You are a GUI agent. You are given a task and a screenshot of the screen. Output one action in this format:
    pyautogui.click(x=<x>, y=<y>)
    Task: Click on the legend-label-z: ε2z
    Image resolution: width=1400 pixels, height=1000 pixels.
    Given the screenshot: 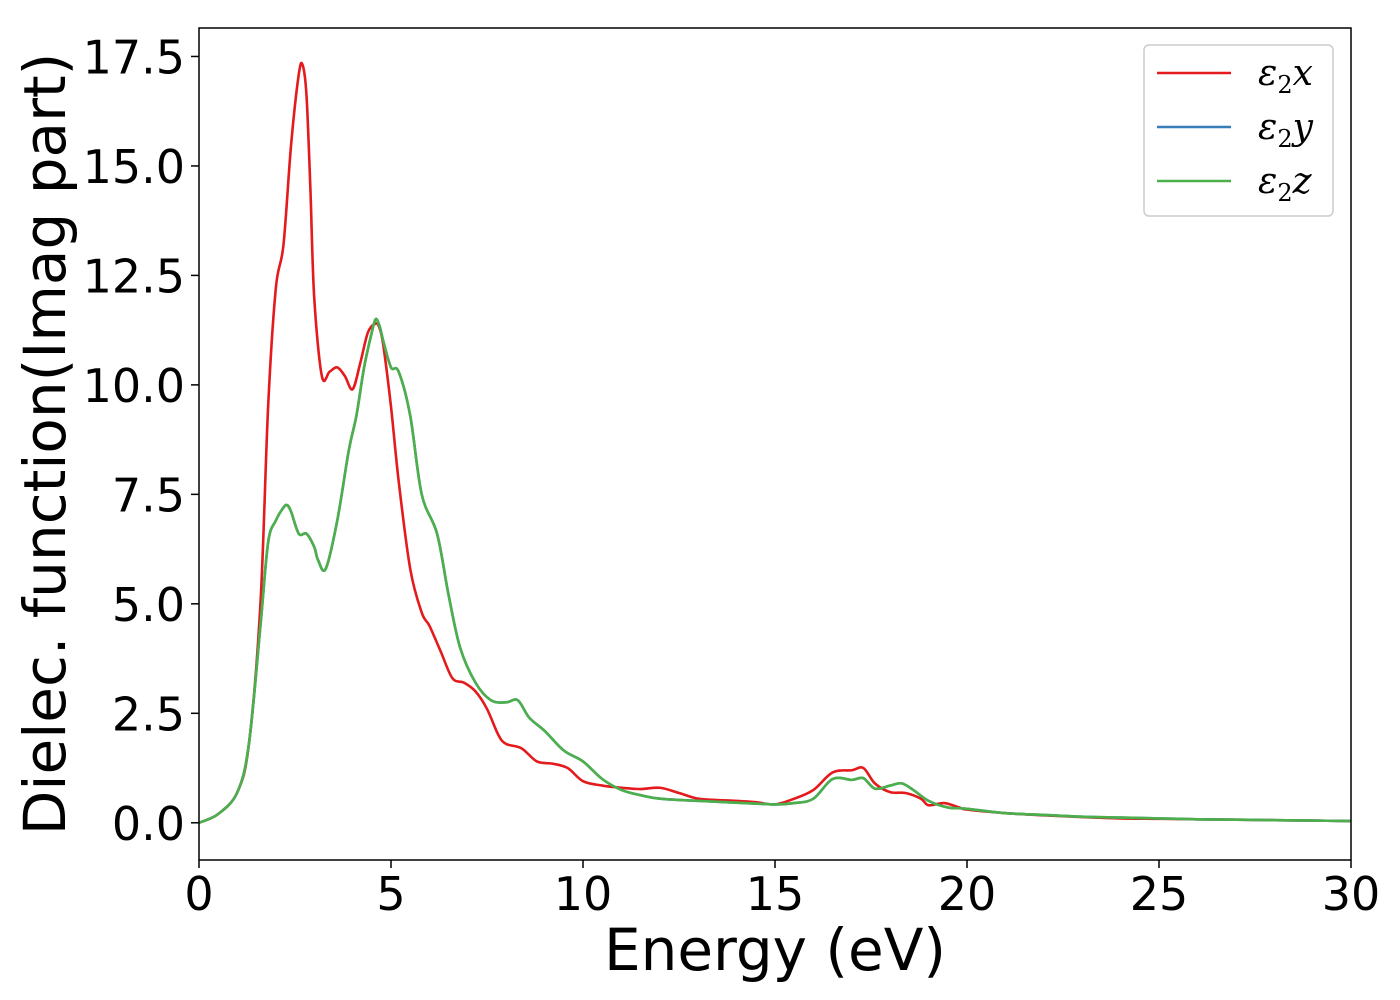 What is the action you would take?
    pyautogui.click(x=1285, y=184)
    